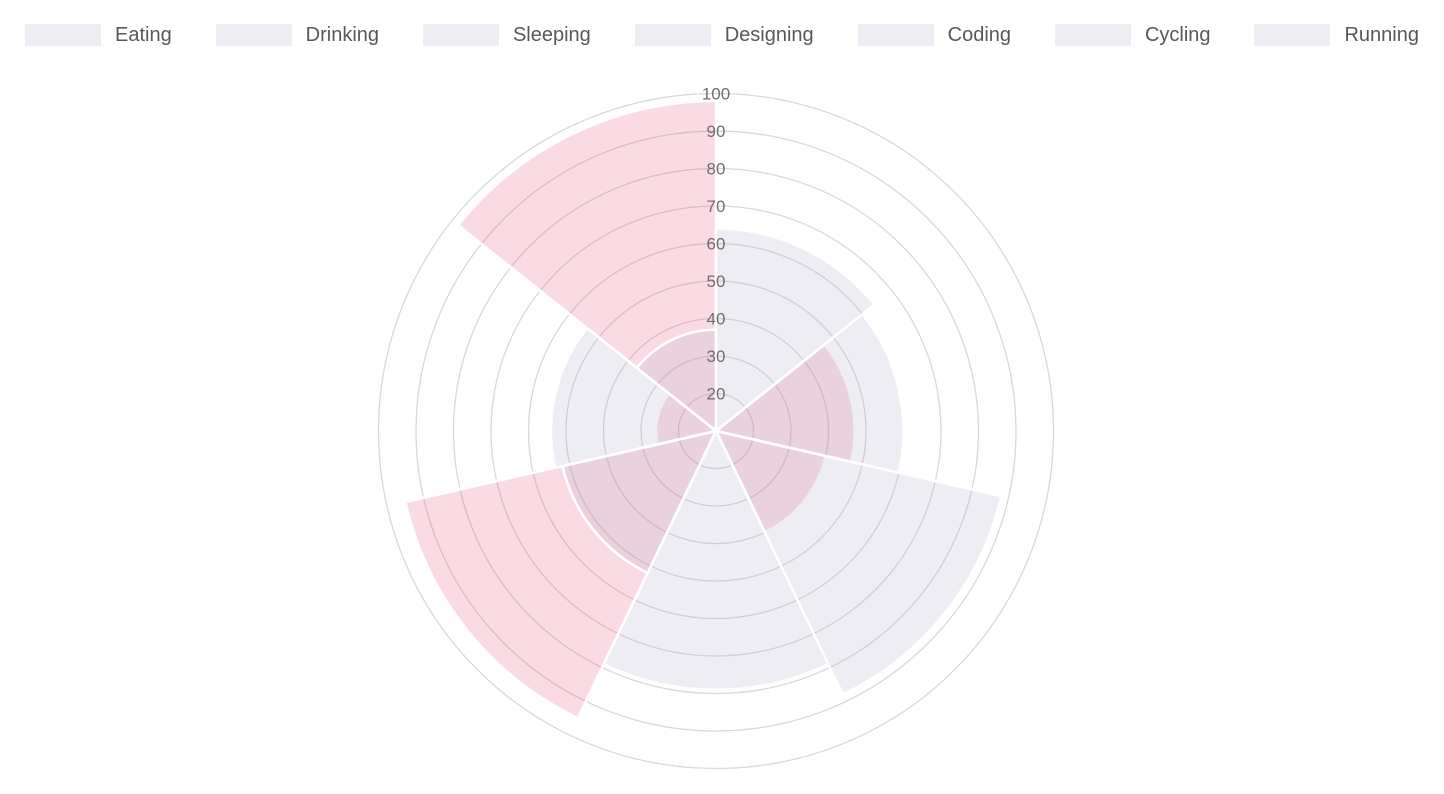 The height and width of the screenshot is (794, 1444). Describe the element at coordinates (551, 35) in the screenshot. I see `legend-label: Sleeping` at that location.